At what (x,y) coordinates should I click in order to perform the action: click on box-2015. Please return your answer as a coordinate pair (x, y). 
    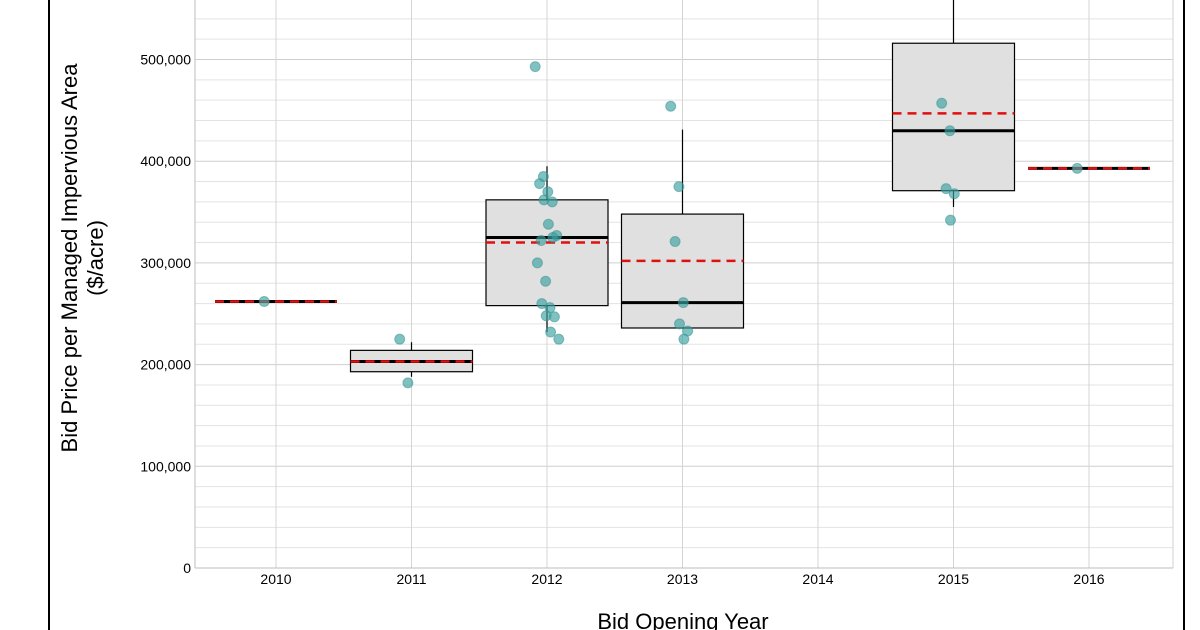
    Looking at the image, I should click on (953, 103).